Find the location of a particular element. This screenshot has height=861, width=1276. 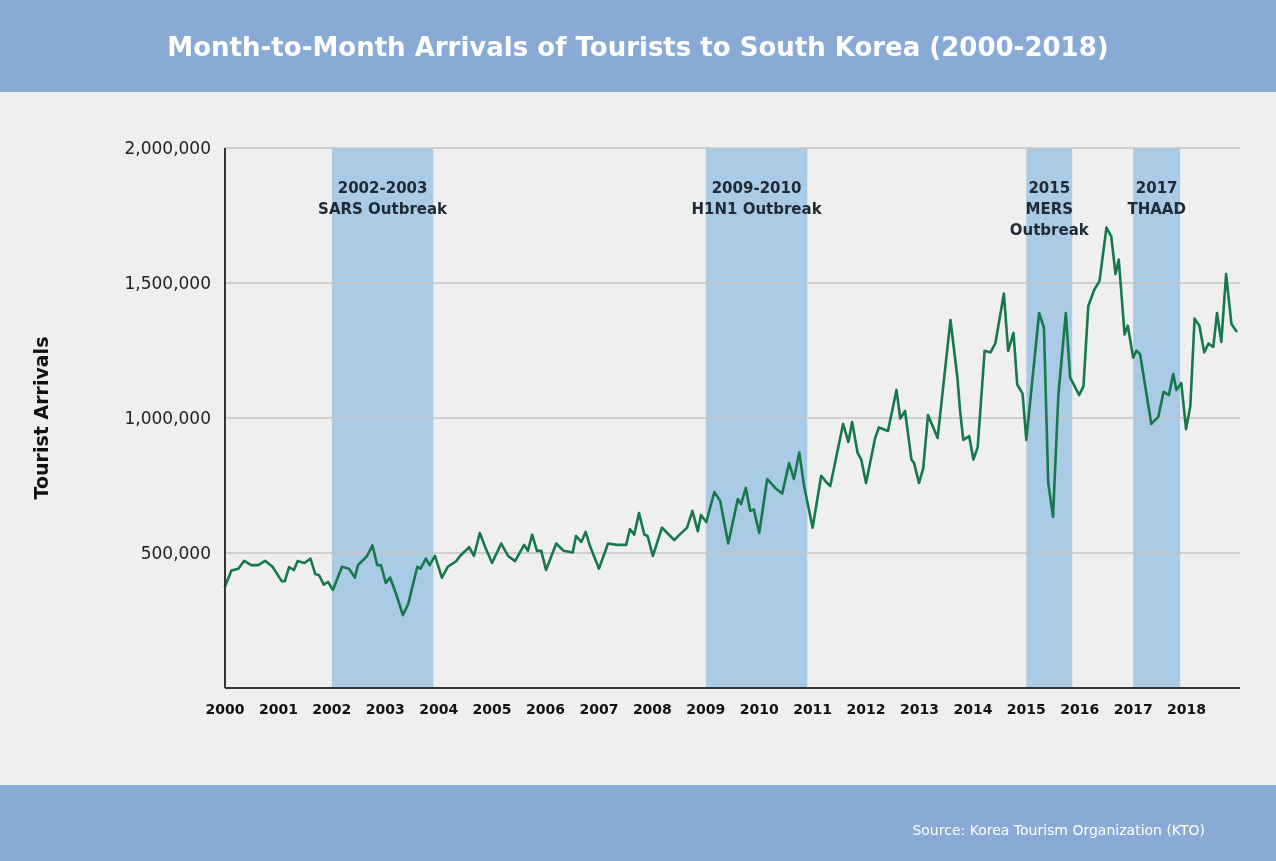

y-tick-label: 2,000,000 is located at coordinates (167, 148).